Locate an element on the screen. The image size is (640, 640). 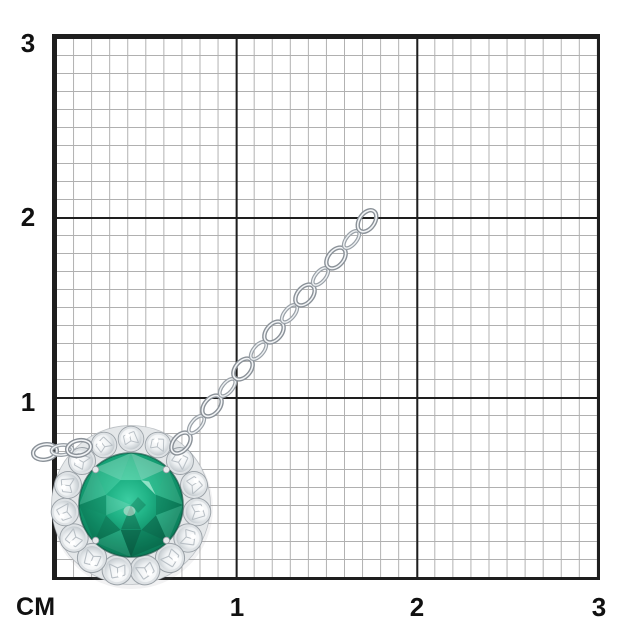
y-axis-tick-2: 2 is located at coordinates (28, 217).